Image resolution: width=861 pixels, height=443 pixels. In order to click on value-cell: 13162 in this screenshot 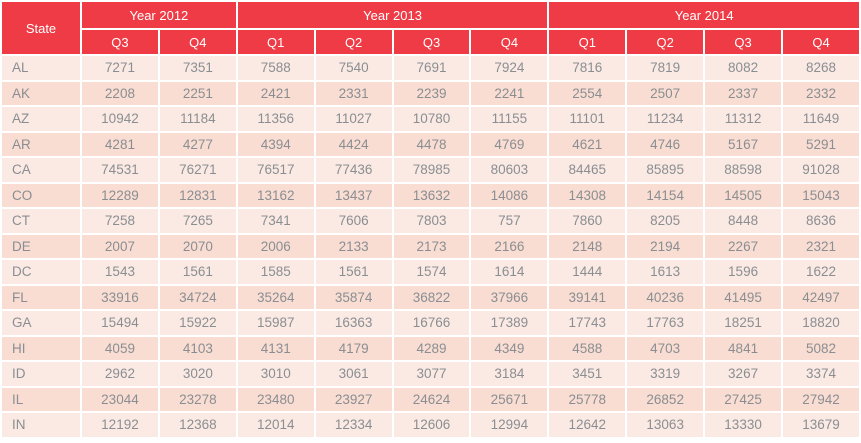, I will do `click(275, 195)`.